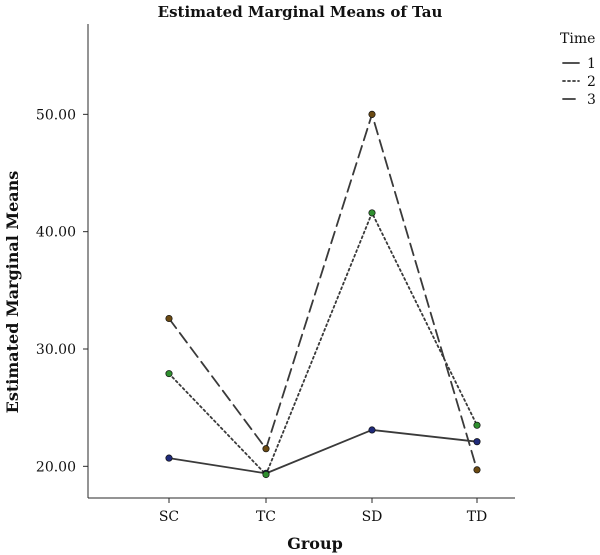 The width and height of the screenshot is (600, 555). I want to click on legend-label-time-1: 1, so click(591, 64).